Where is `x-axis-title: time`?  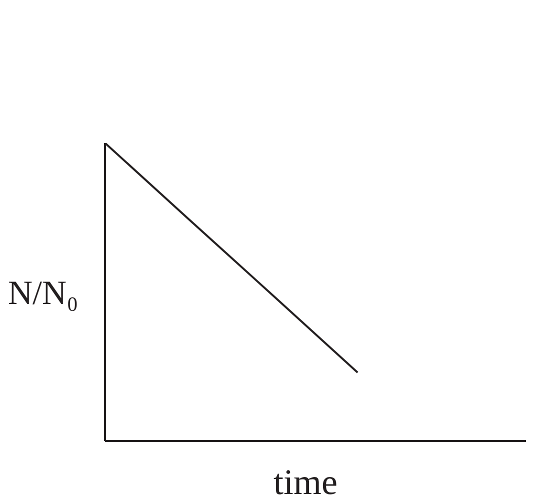 x-axis-title: time is located at coordinates (306, 482).